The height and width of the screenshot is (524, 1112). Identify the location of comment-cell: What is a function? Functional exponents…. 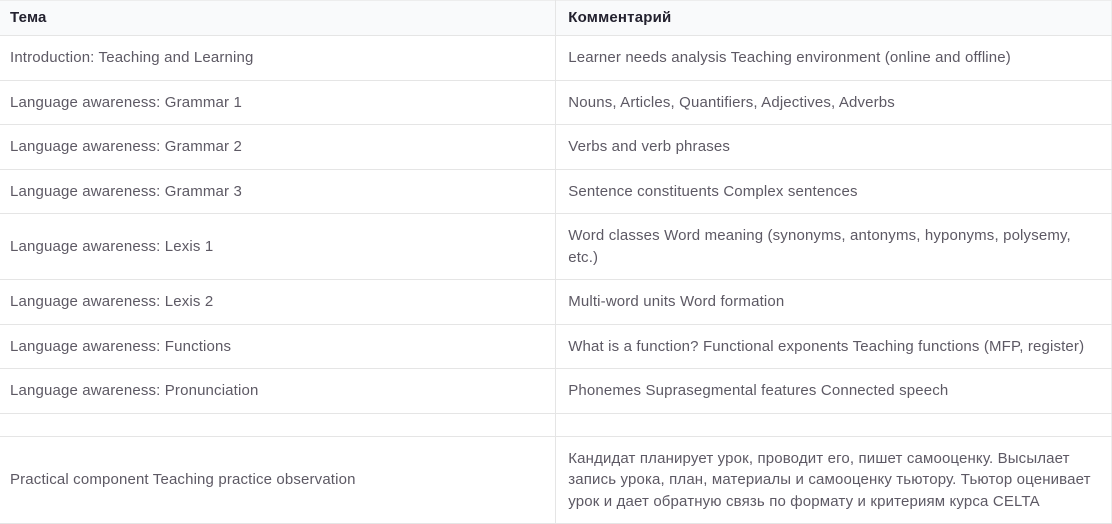
(833, 346).